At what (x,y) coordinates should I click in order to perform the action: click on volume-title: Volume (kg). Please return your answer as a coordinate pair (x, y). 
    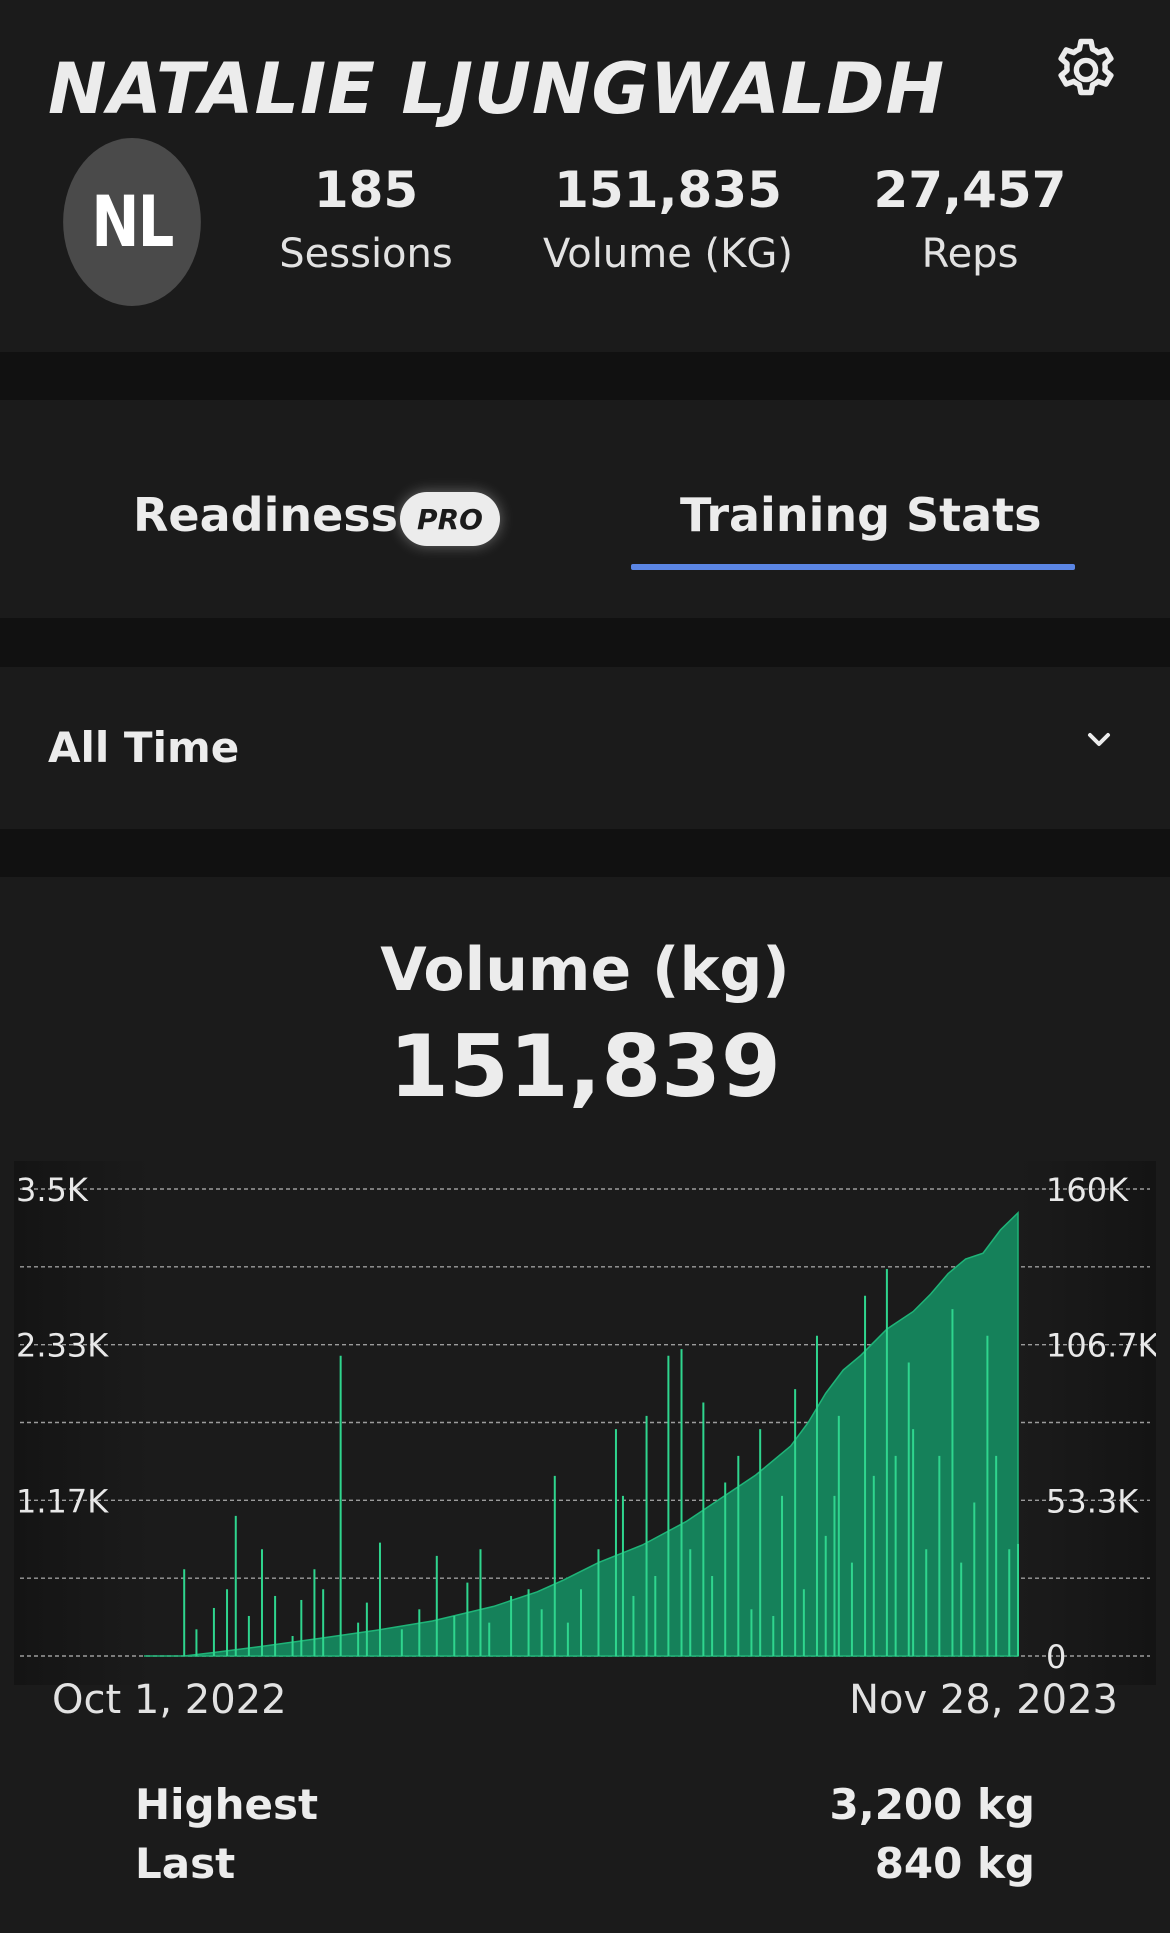
    Looking at the image, I should click on (585, 970).